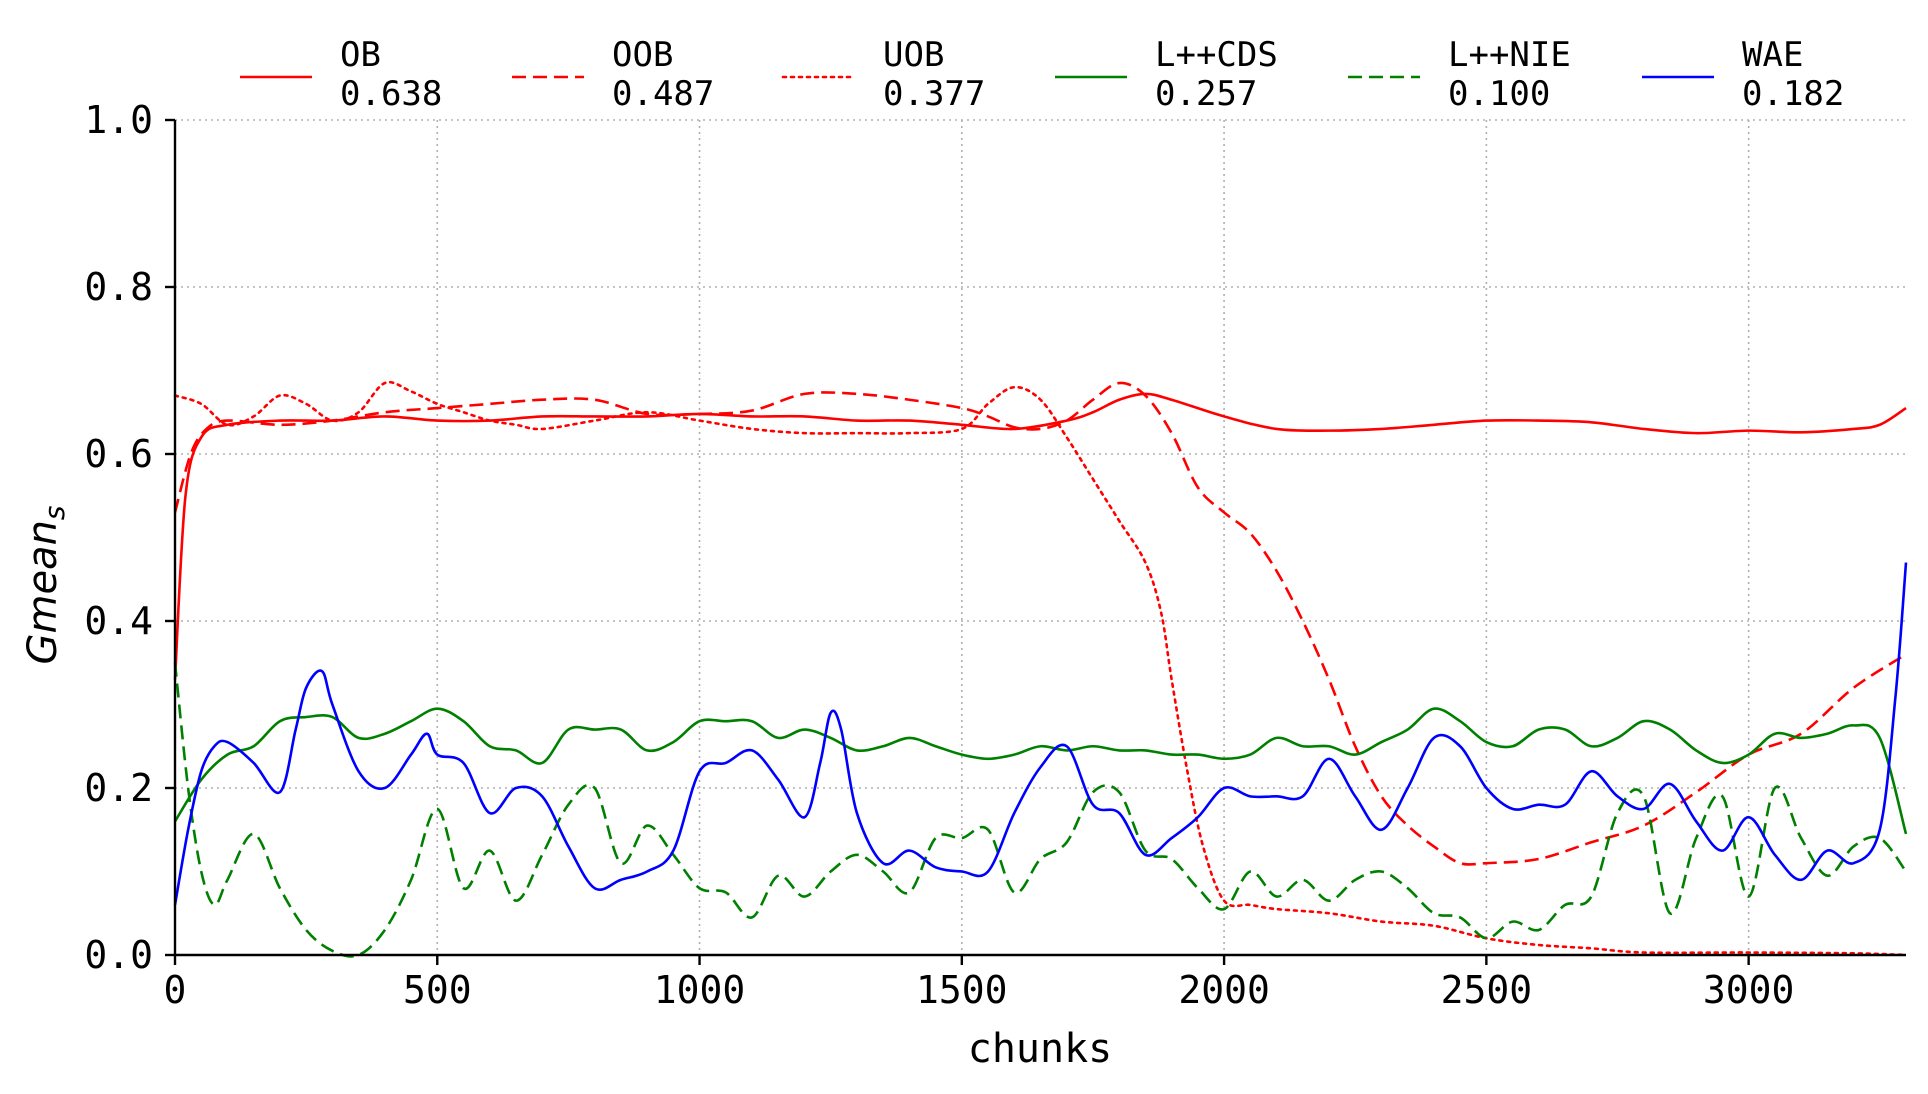 The height and width of the screenshot is (1094, 1928). What do you see at coordinates (1749, 990) in the screenshot?
I see `x-tick-label: 3000` at bounding box center [1749, 990].